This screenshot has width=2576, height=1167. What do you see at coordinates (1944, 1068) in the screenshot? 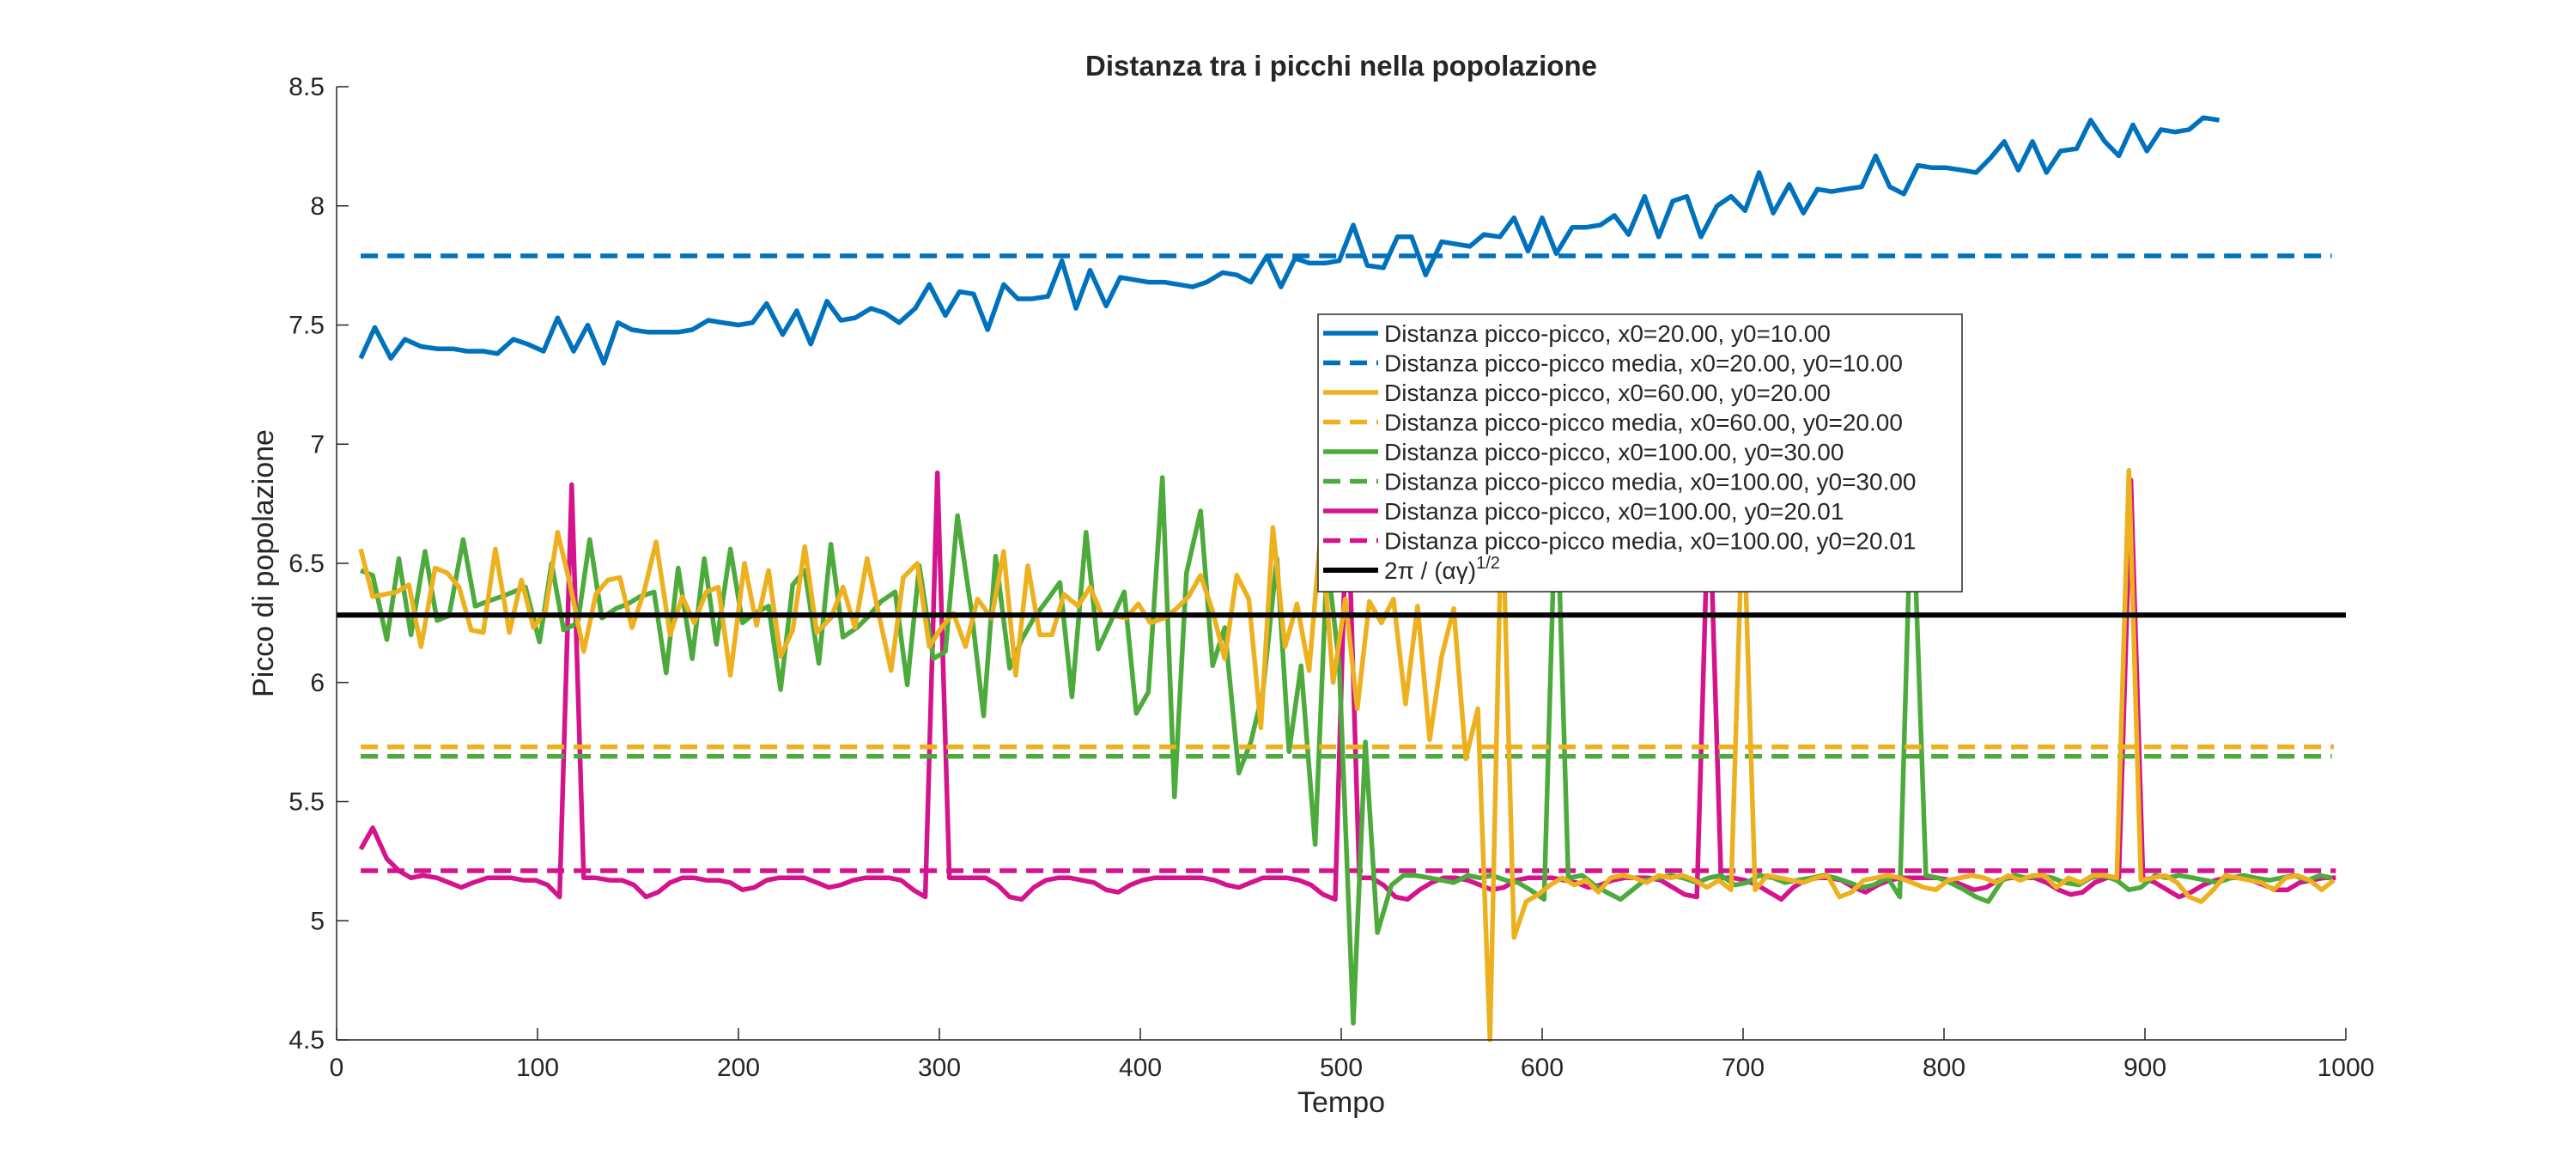
I see `x-tick-label: 800` at bounding box center [1944, 1068].